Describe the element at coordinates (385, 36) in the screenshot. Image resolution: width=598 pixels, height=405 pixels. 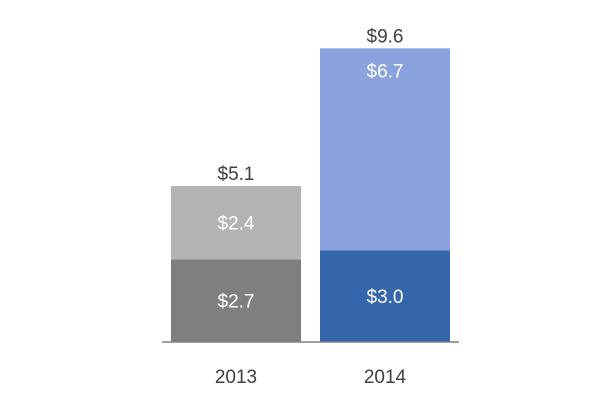
I see `total-label-2014: $9.6` at that location.